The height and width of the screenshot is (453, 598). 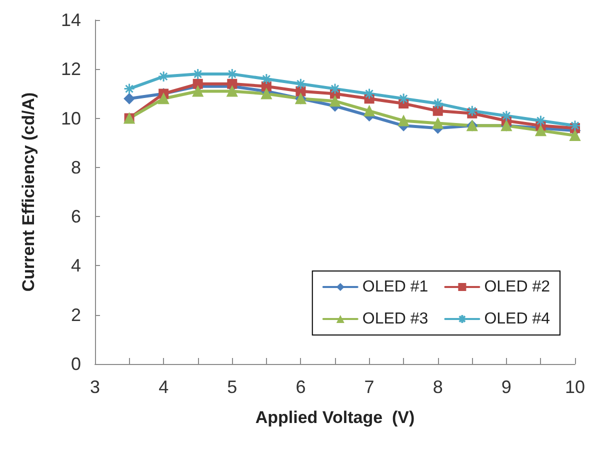 What do you see at coordinates (75, 167) in the screenshot?
I see `y-tick-label: 8` at bounding box center [75, 167].